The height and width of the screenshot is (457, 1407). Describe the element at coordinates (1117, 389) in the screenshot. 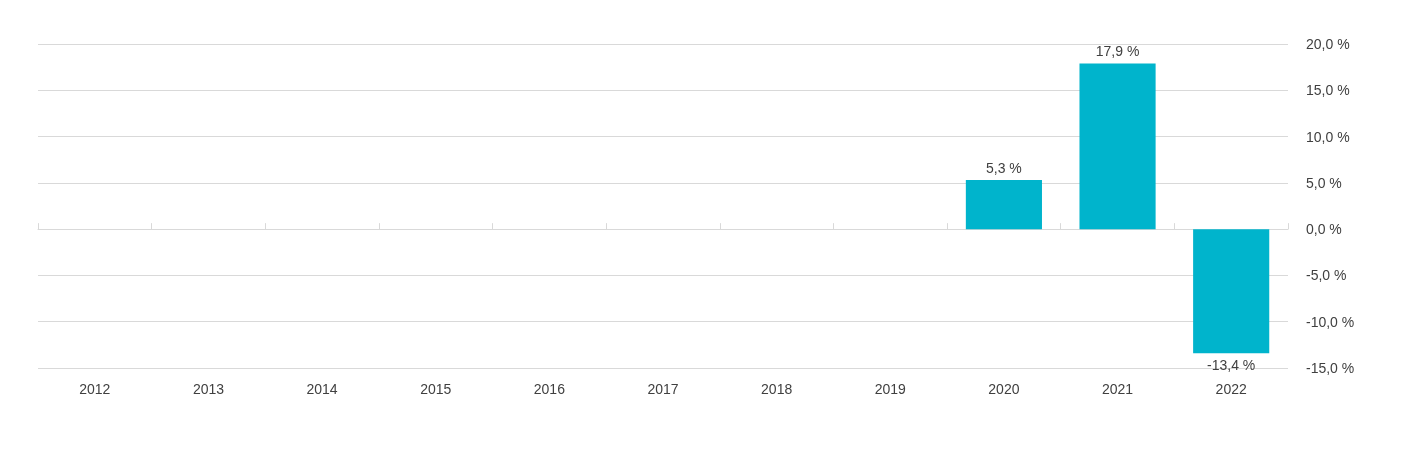

I see `x-tick-label: 2021` at that location.